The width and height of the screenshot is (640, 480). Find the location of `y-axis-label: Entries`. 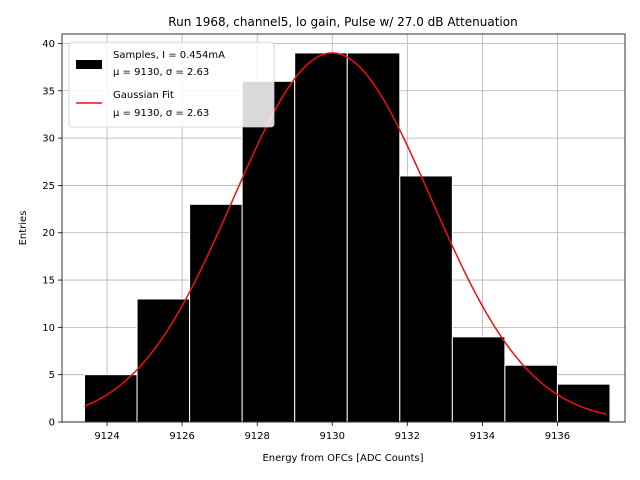

y-axis-label: Entries is located at coordinates (23, 228).